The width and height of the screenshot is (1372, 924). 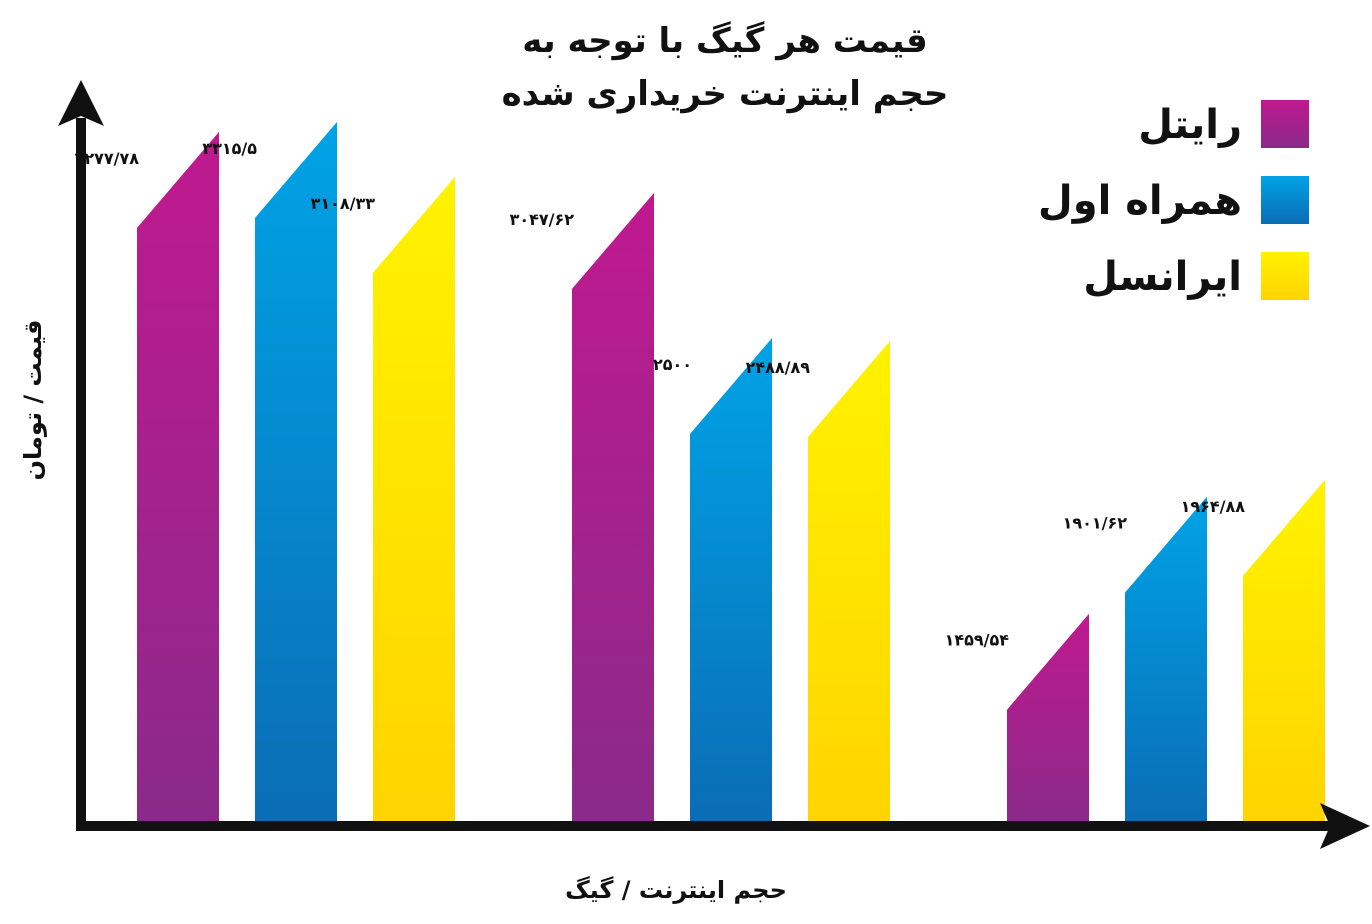 What do you see at coordinates (33, 400) in the screenshot?
I see `y-axis-title: قیمت / تومان` at bounding box center [33, 400].